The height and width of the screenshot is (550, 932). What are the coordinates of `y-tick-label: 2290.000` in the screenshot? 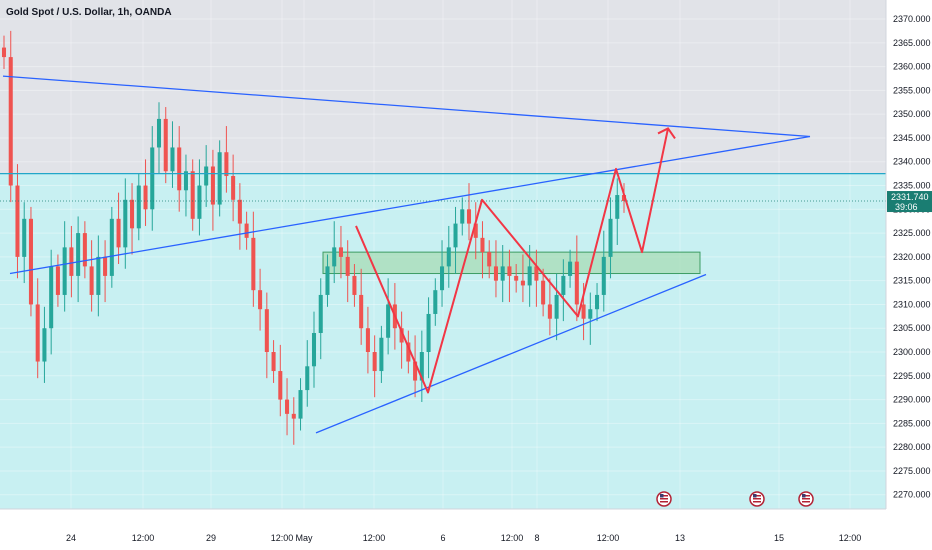 It's located at (912, 400).